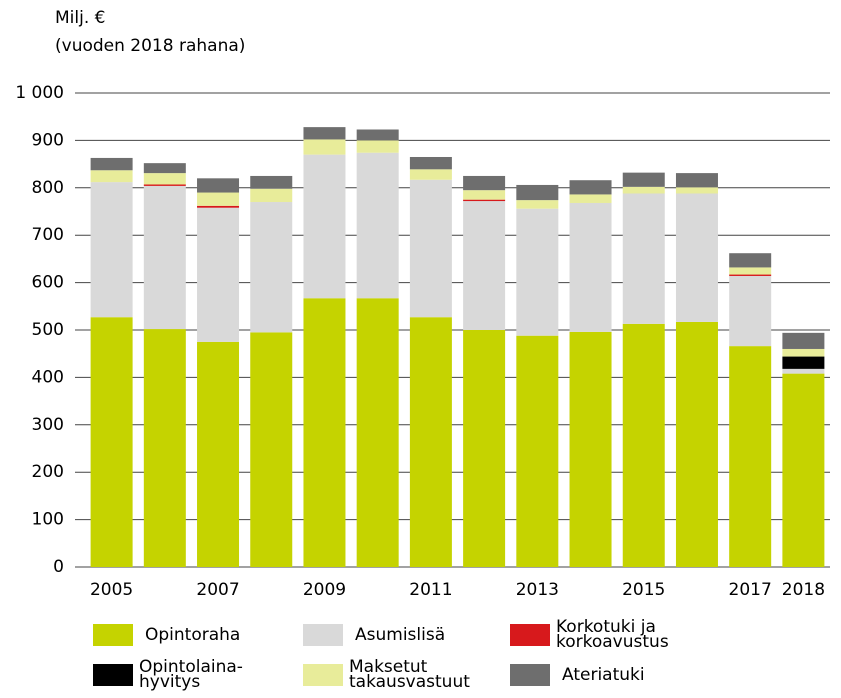 The height and width of the screenshot is (698, 841). Describe the element at coordinates (48, 188) in the screenshot. I see `y-tick-label: 800` at that location.